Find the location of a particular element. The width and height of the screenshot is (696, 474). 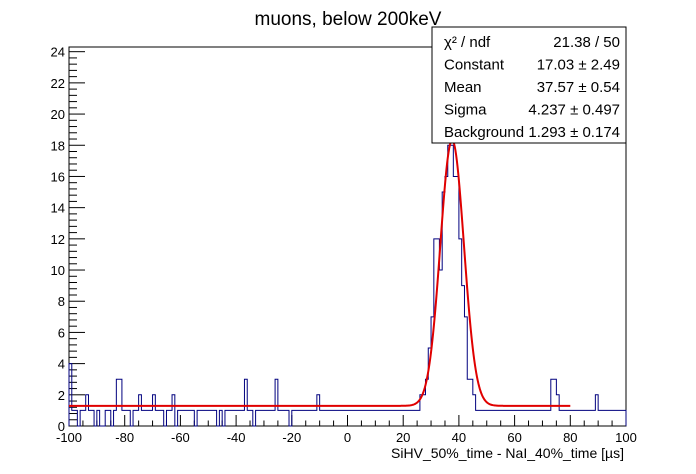

stats-row-value: 1.293 ± 0.174 is located at coordinates (574, 132).